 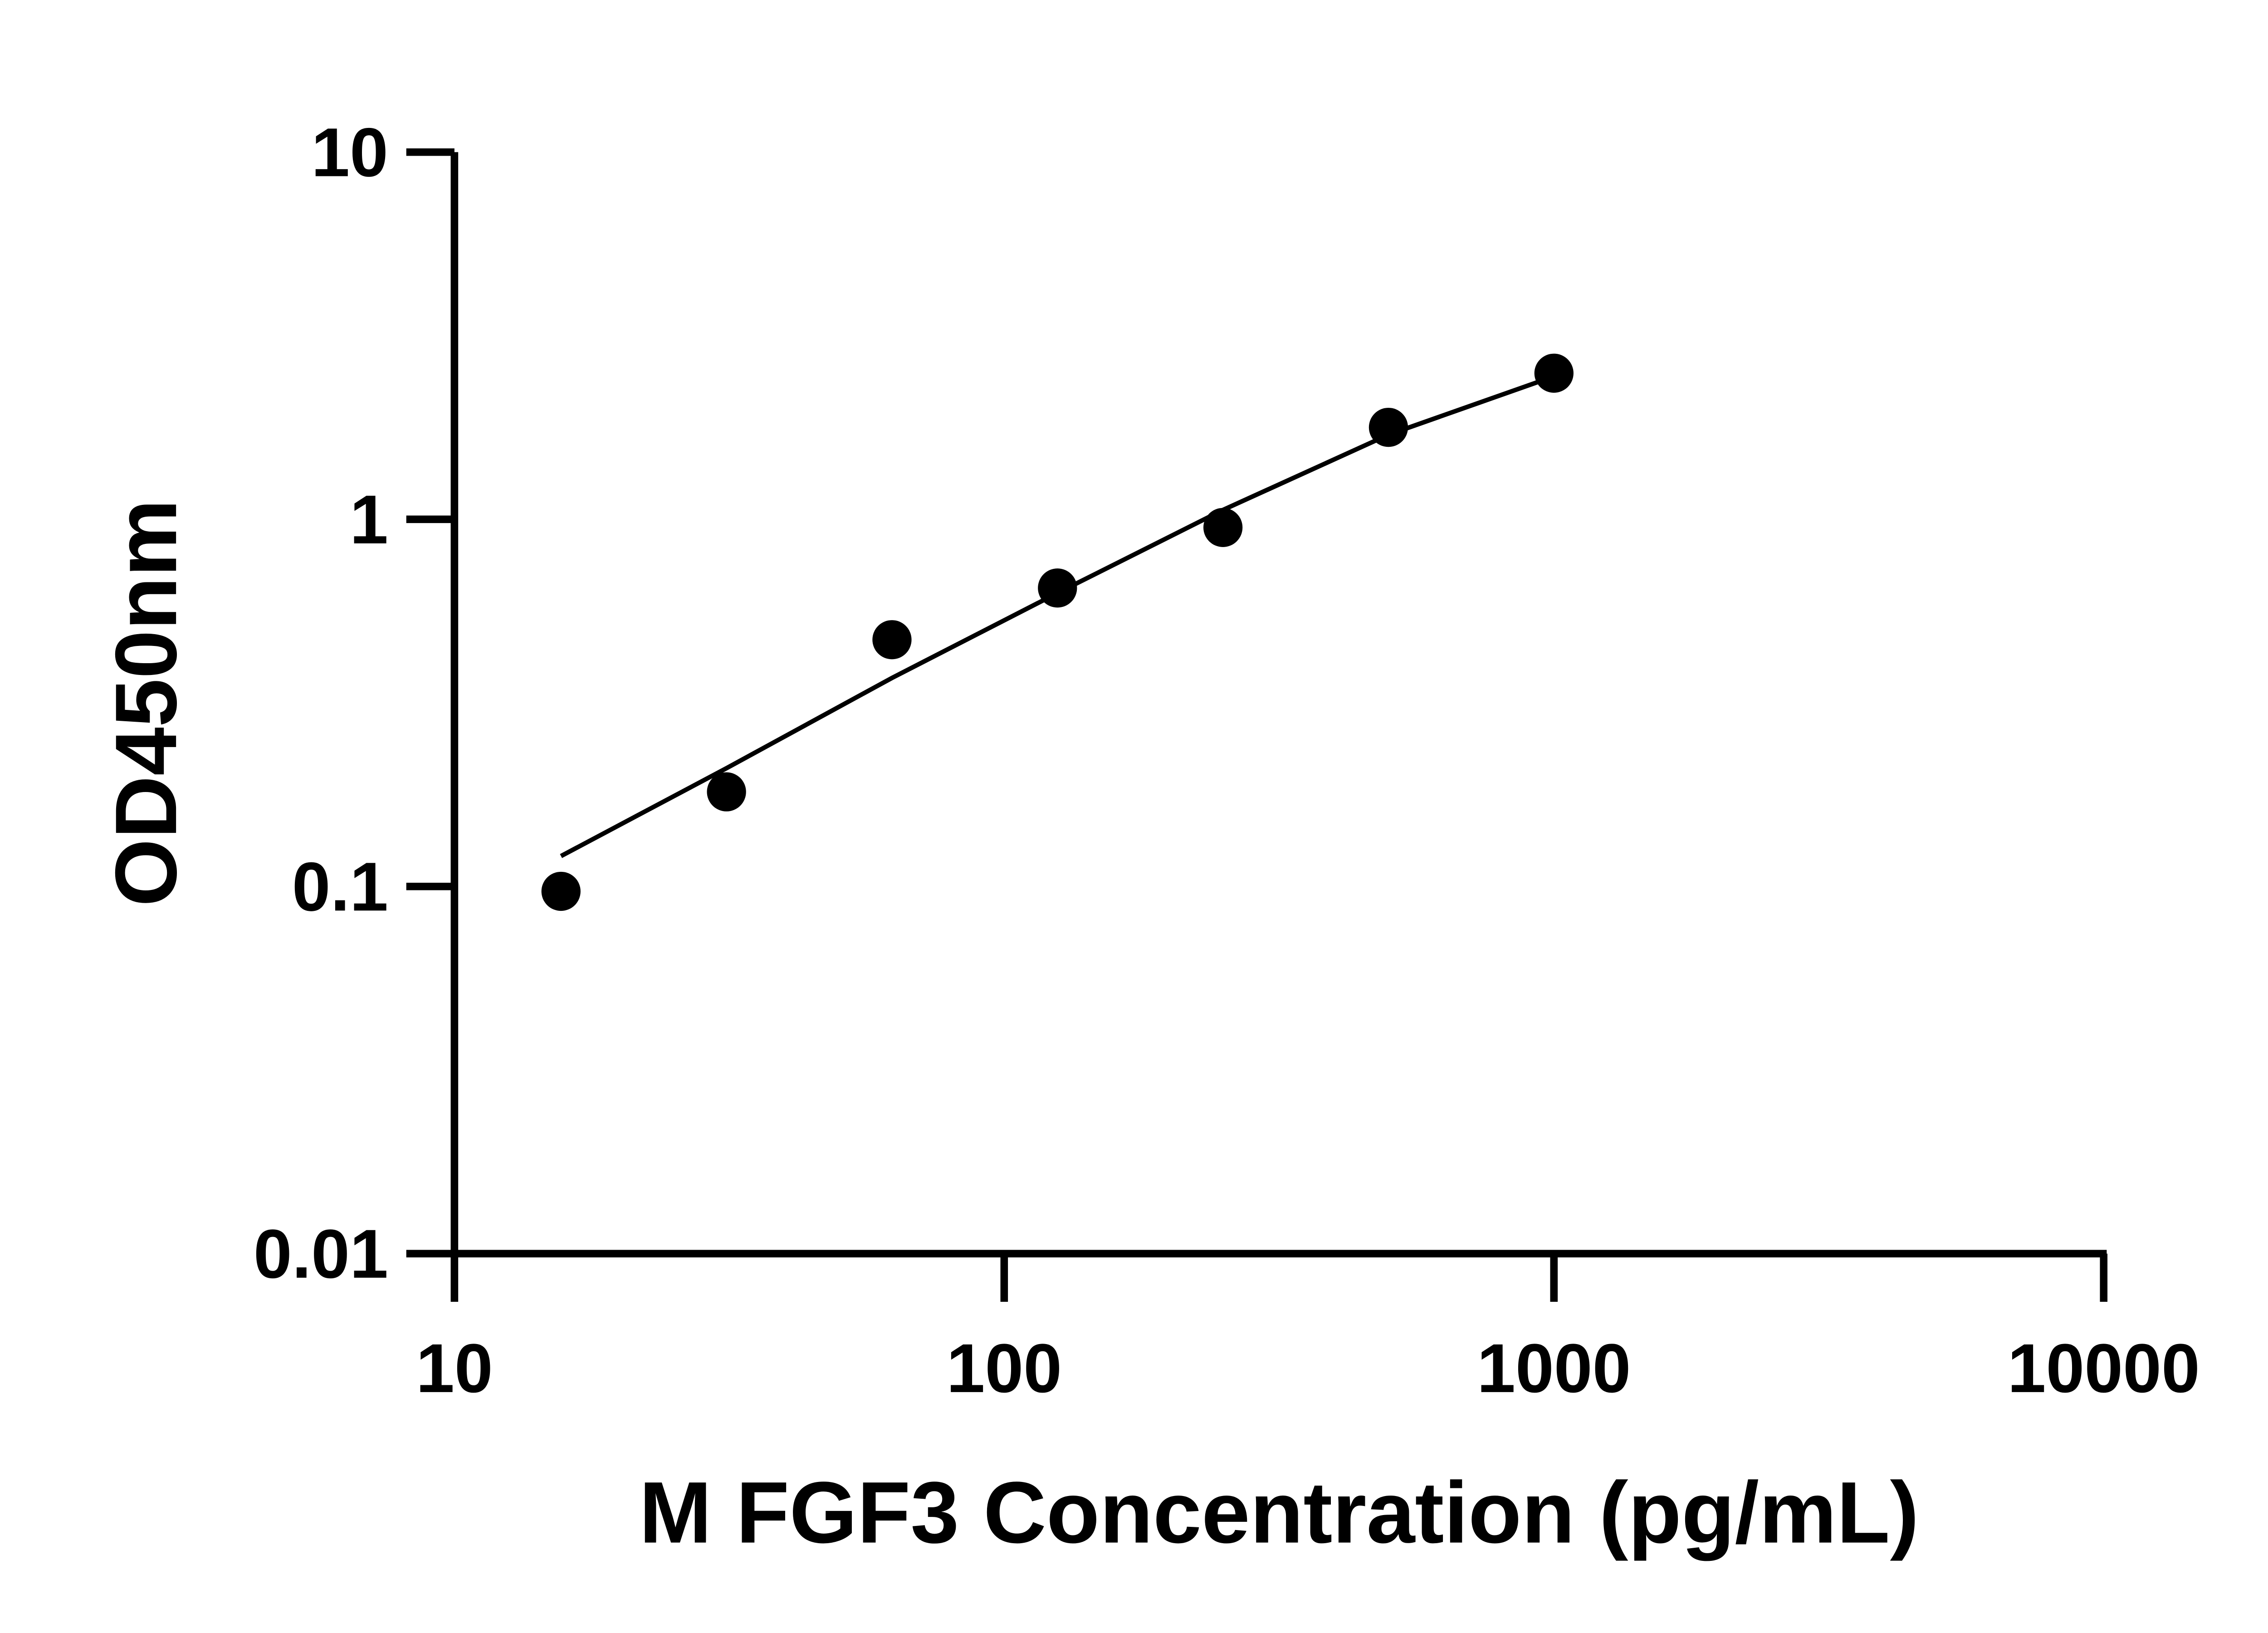 I want to click on x-tick-label: 10, so click(x=455, y=1368).